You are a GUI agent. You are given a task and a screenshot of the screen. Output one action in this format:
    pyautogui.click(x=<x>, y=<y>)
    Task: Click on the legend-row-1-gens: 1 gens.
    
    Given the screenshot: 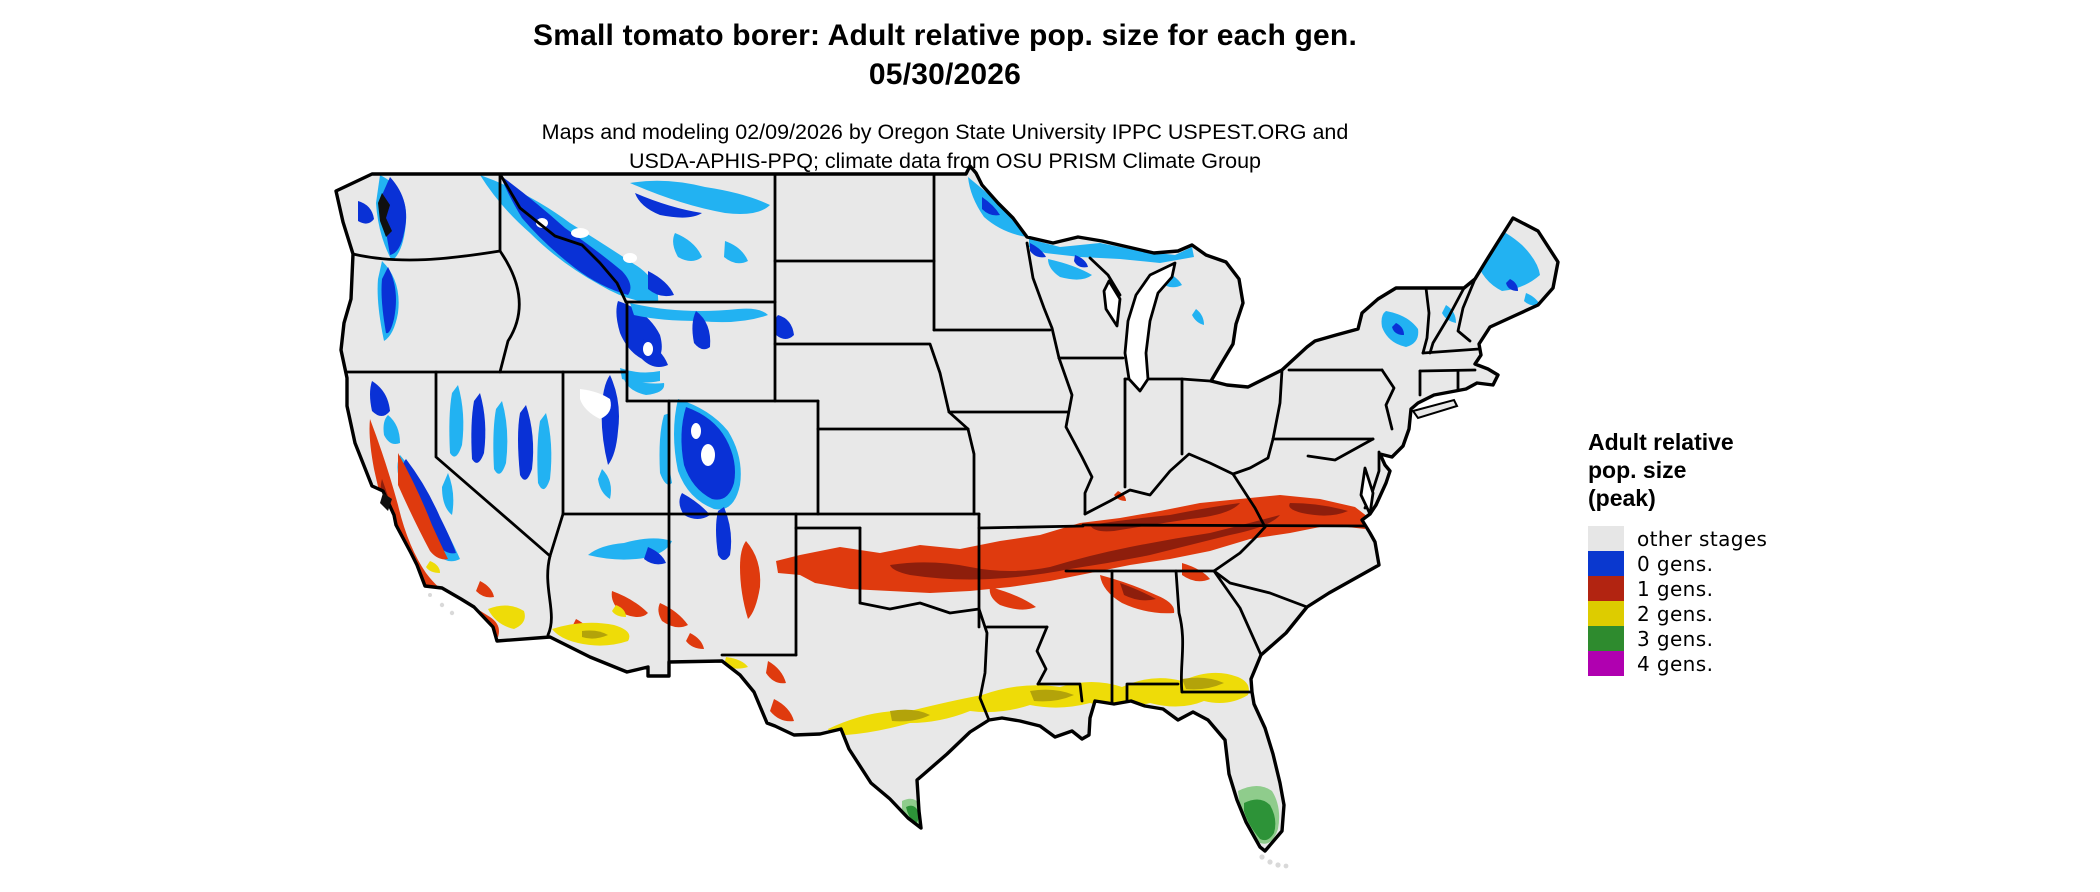 What is the action you would take?
    pyautogui.click(x=1703, y=589)
    